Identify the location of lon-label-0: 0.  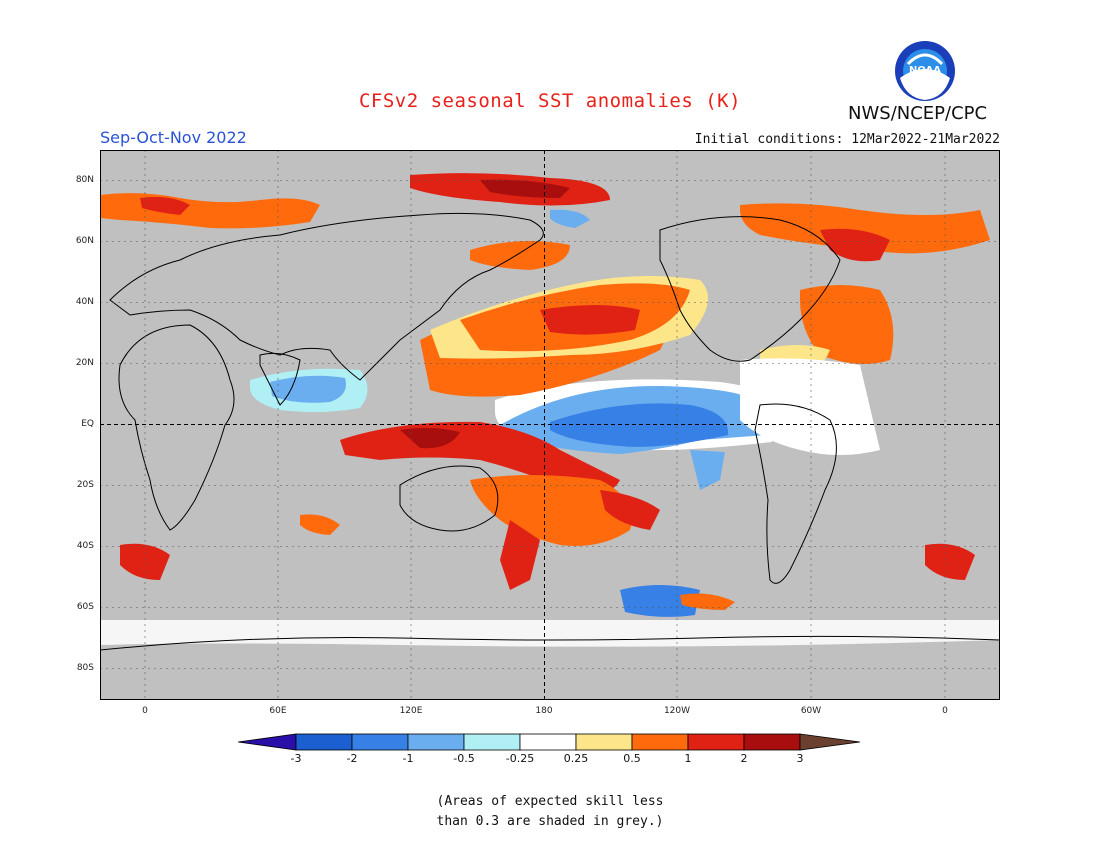
(145, 711).